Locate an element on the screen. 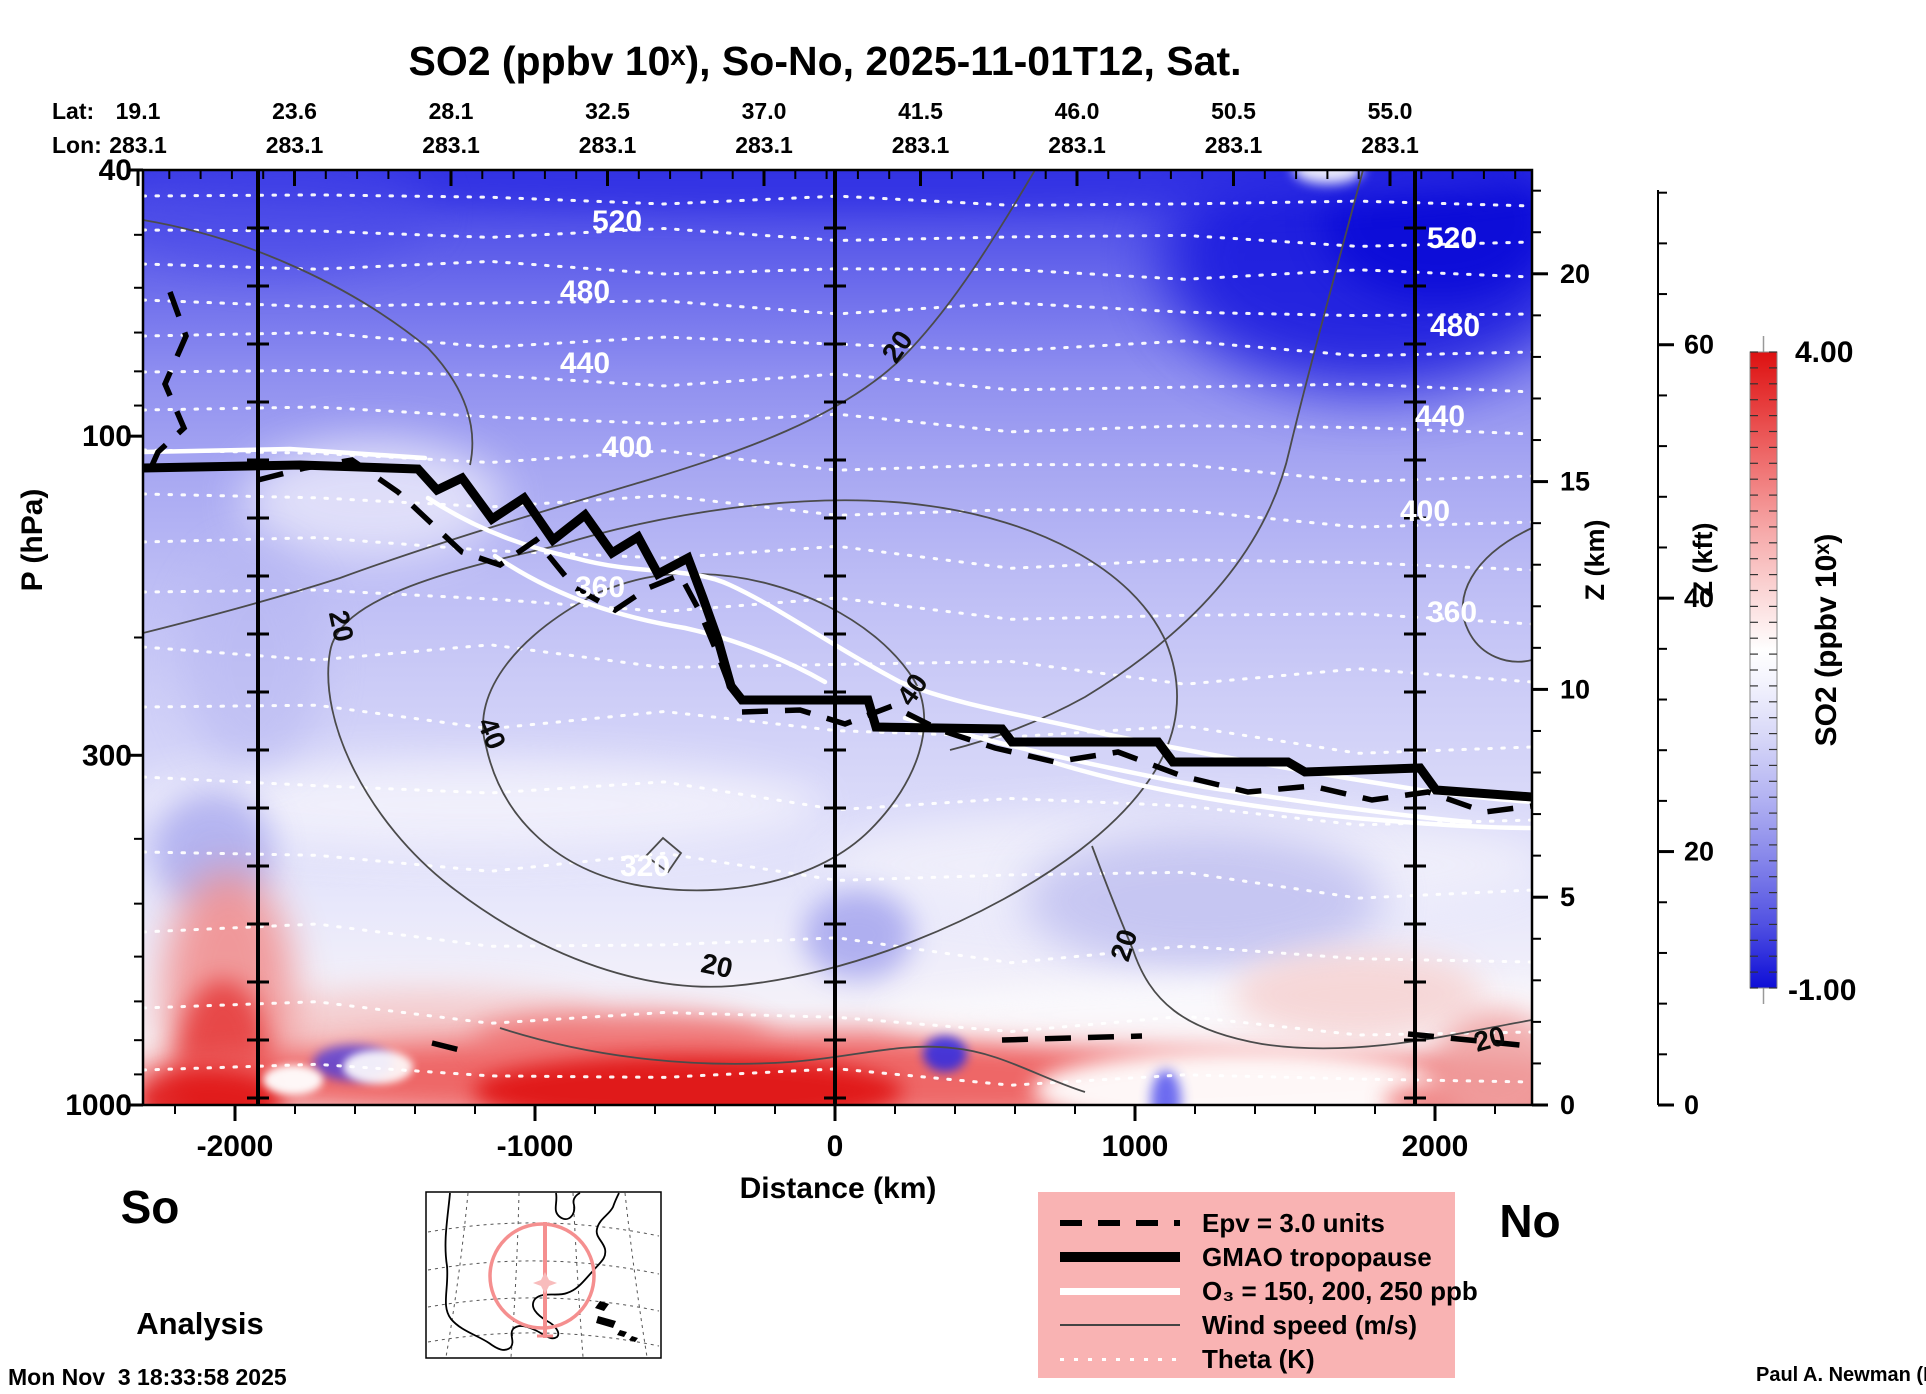  legend-item-tropopause: GMAO tropopause is located at coordinates (1257, 1257).